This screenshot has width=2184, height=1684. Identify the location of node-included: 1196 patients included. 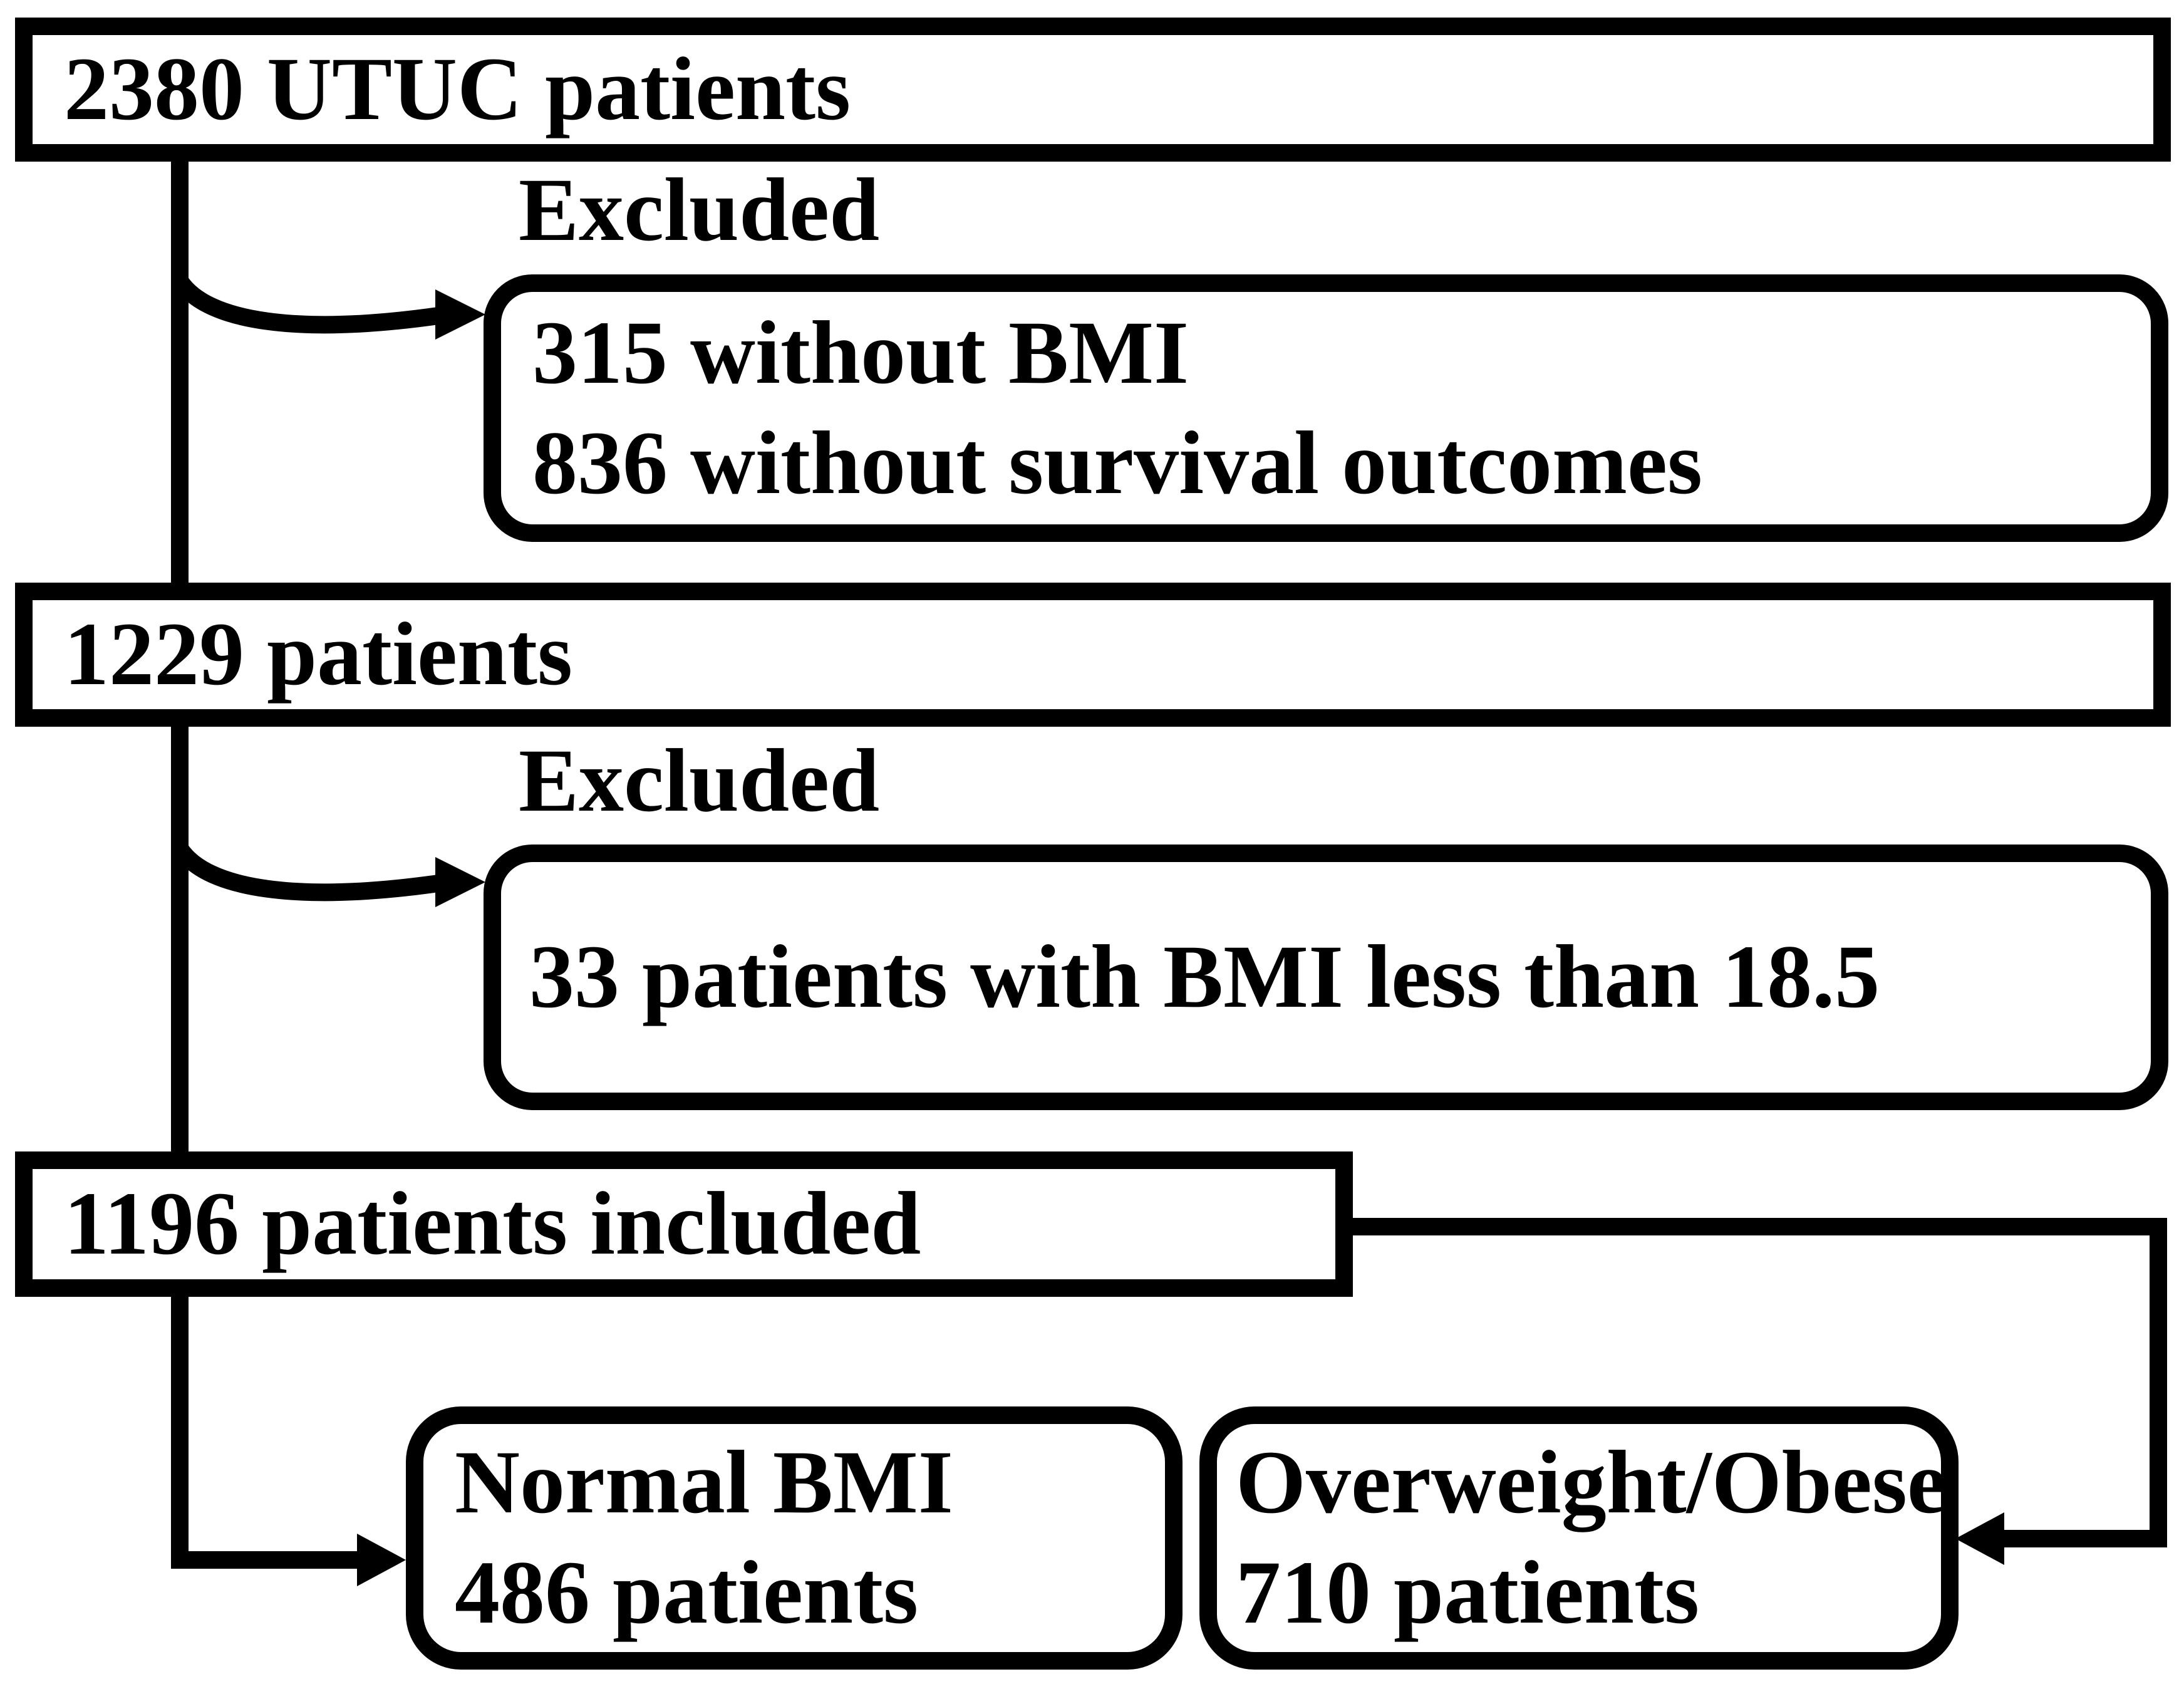
(684, 1224).